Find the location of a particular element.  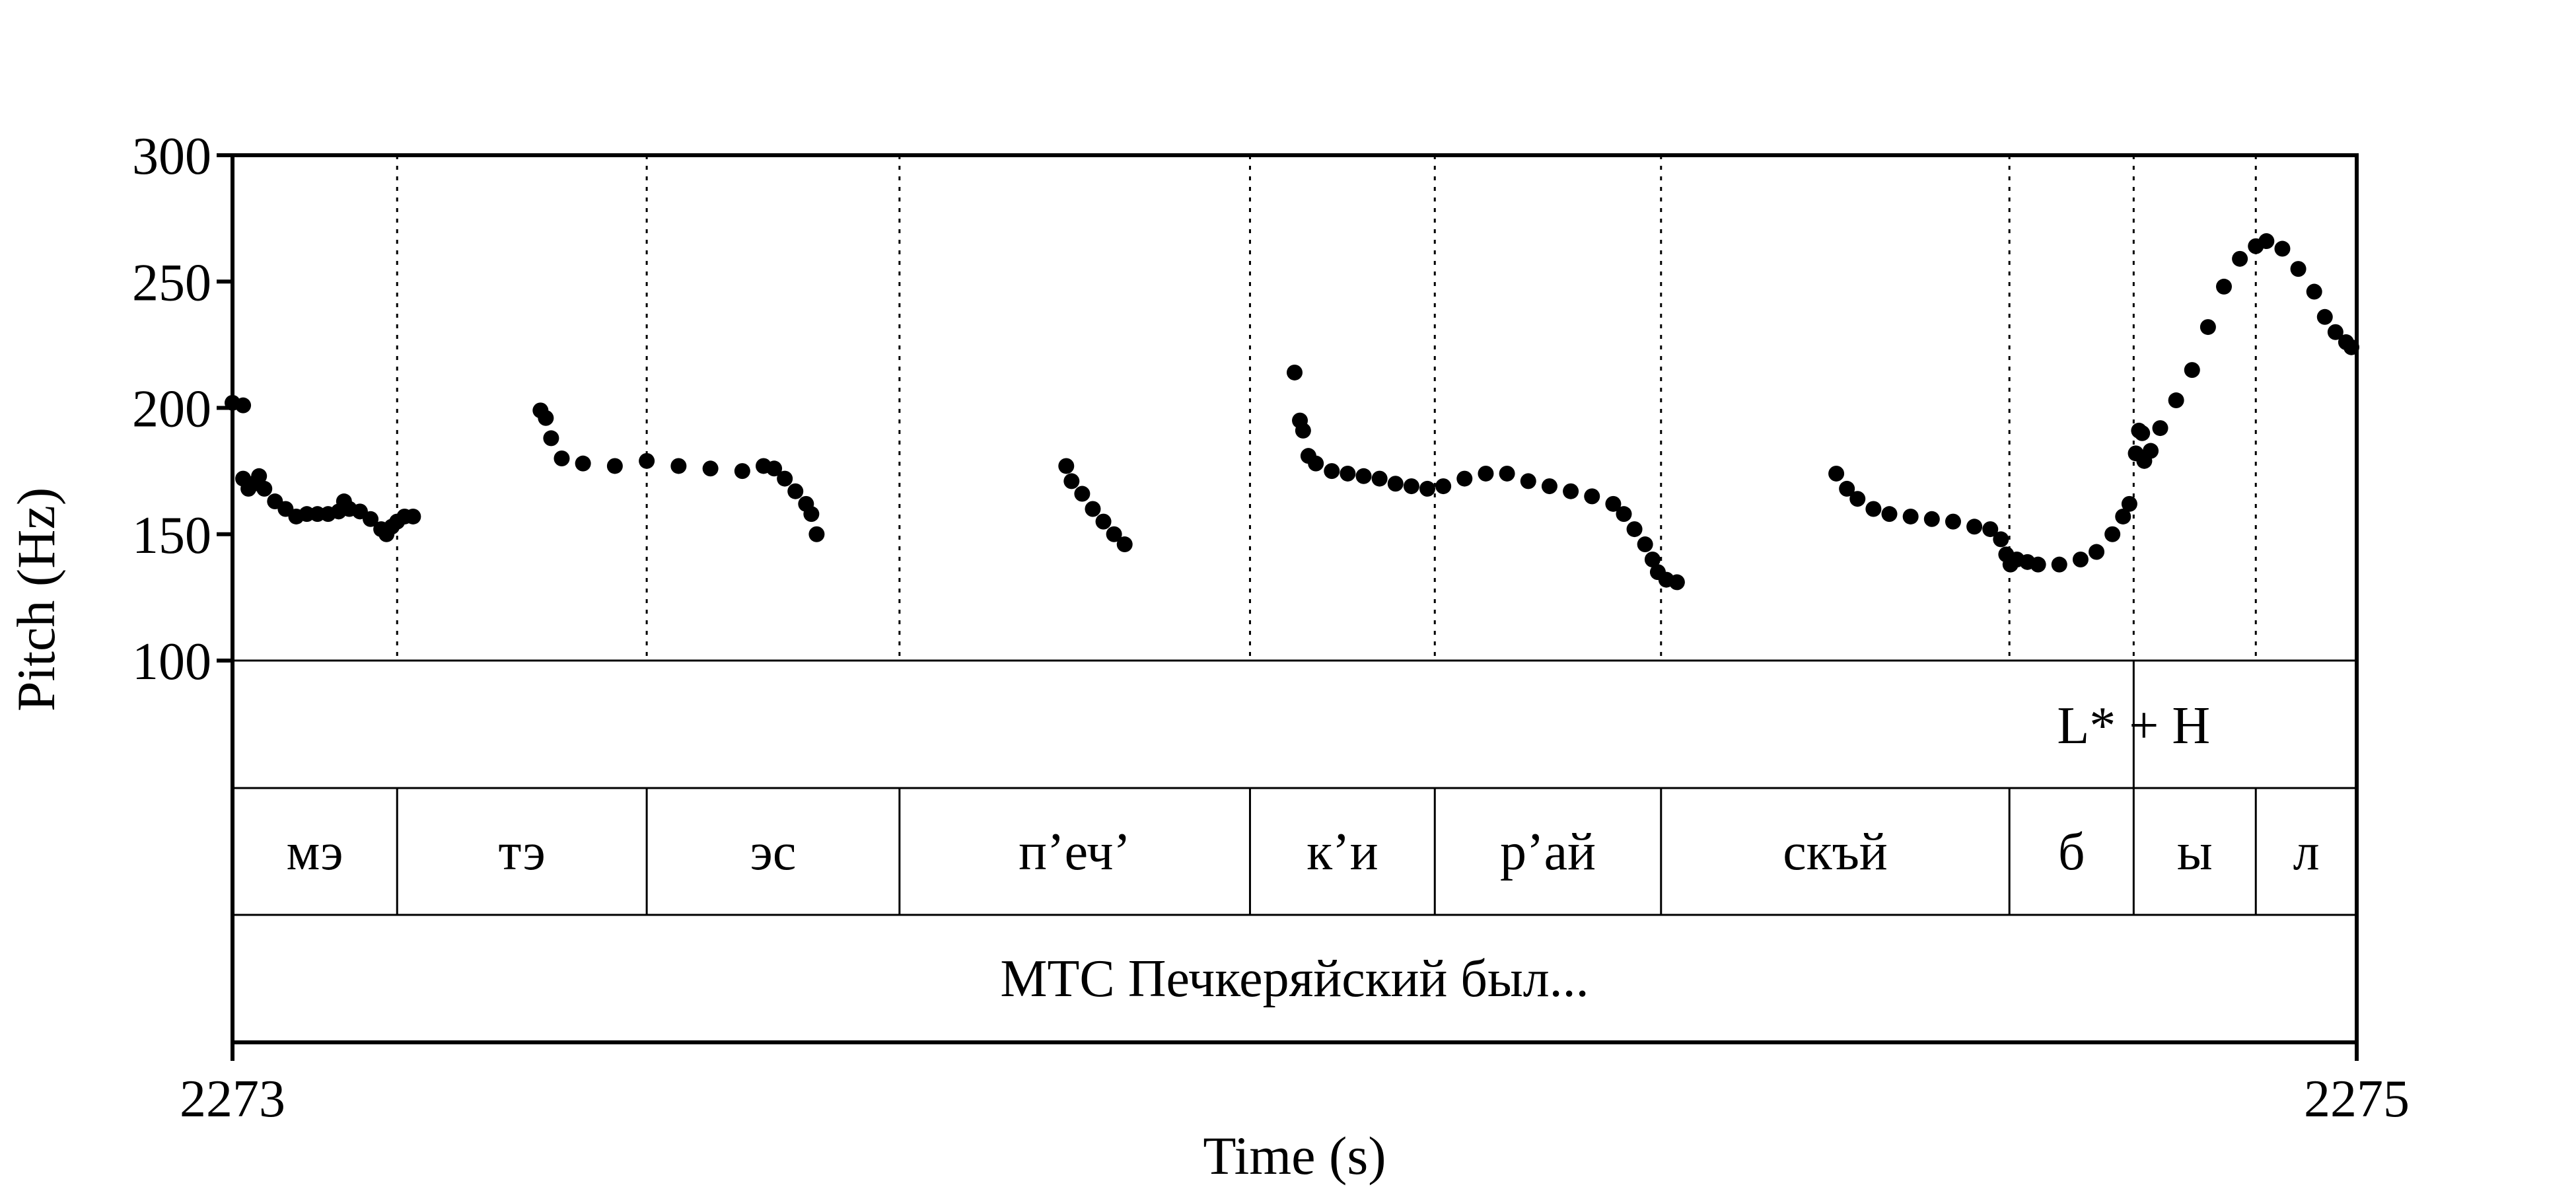

syllable-label: п’еч’ is located at coordinates (1075, 852).